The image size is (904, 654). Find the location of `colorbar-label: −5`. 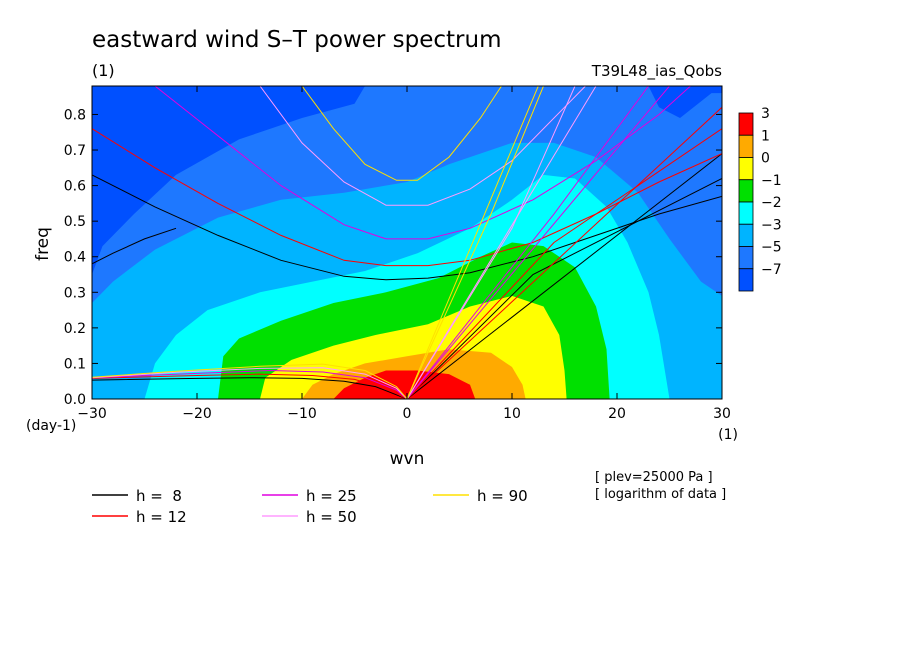

colorbar-label: −5 is located at coordinates (771, 248).